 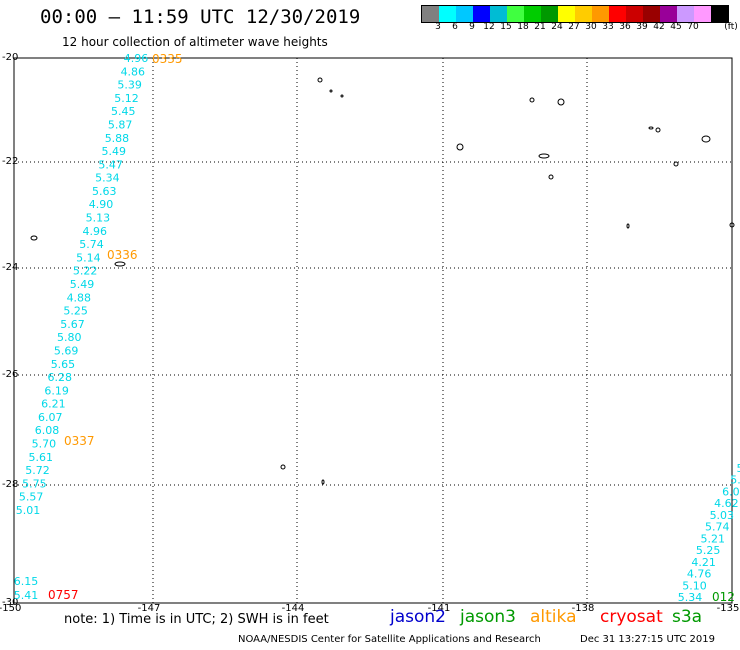 I want to click on scale-label: 39, so click(x=642, y=27).